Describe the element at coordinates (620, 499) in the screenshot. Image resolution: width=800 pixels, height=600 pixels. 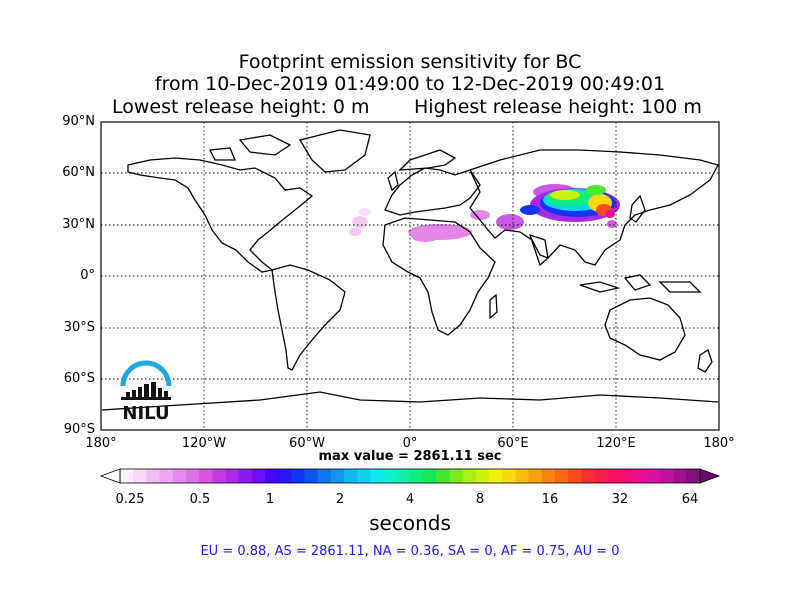
I see `colorbar-tick: 32` at that location.